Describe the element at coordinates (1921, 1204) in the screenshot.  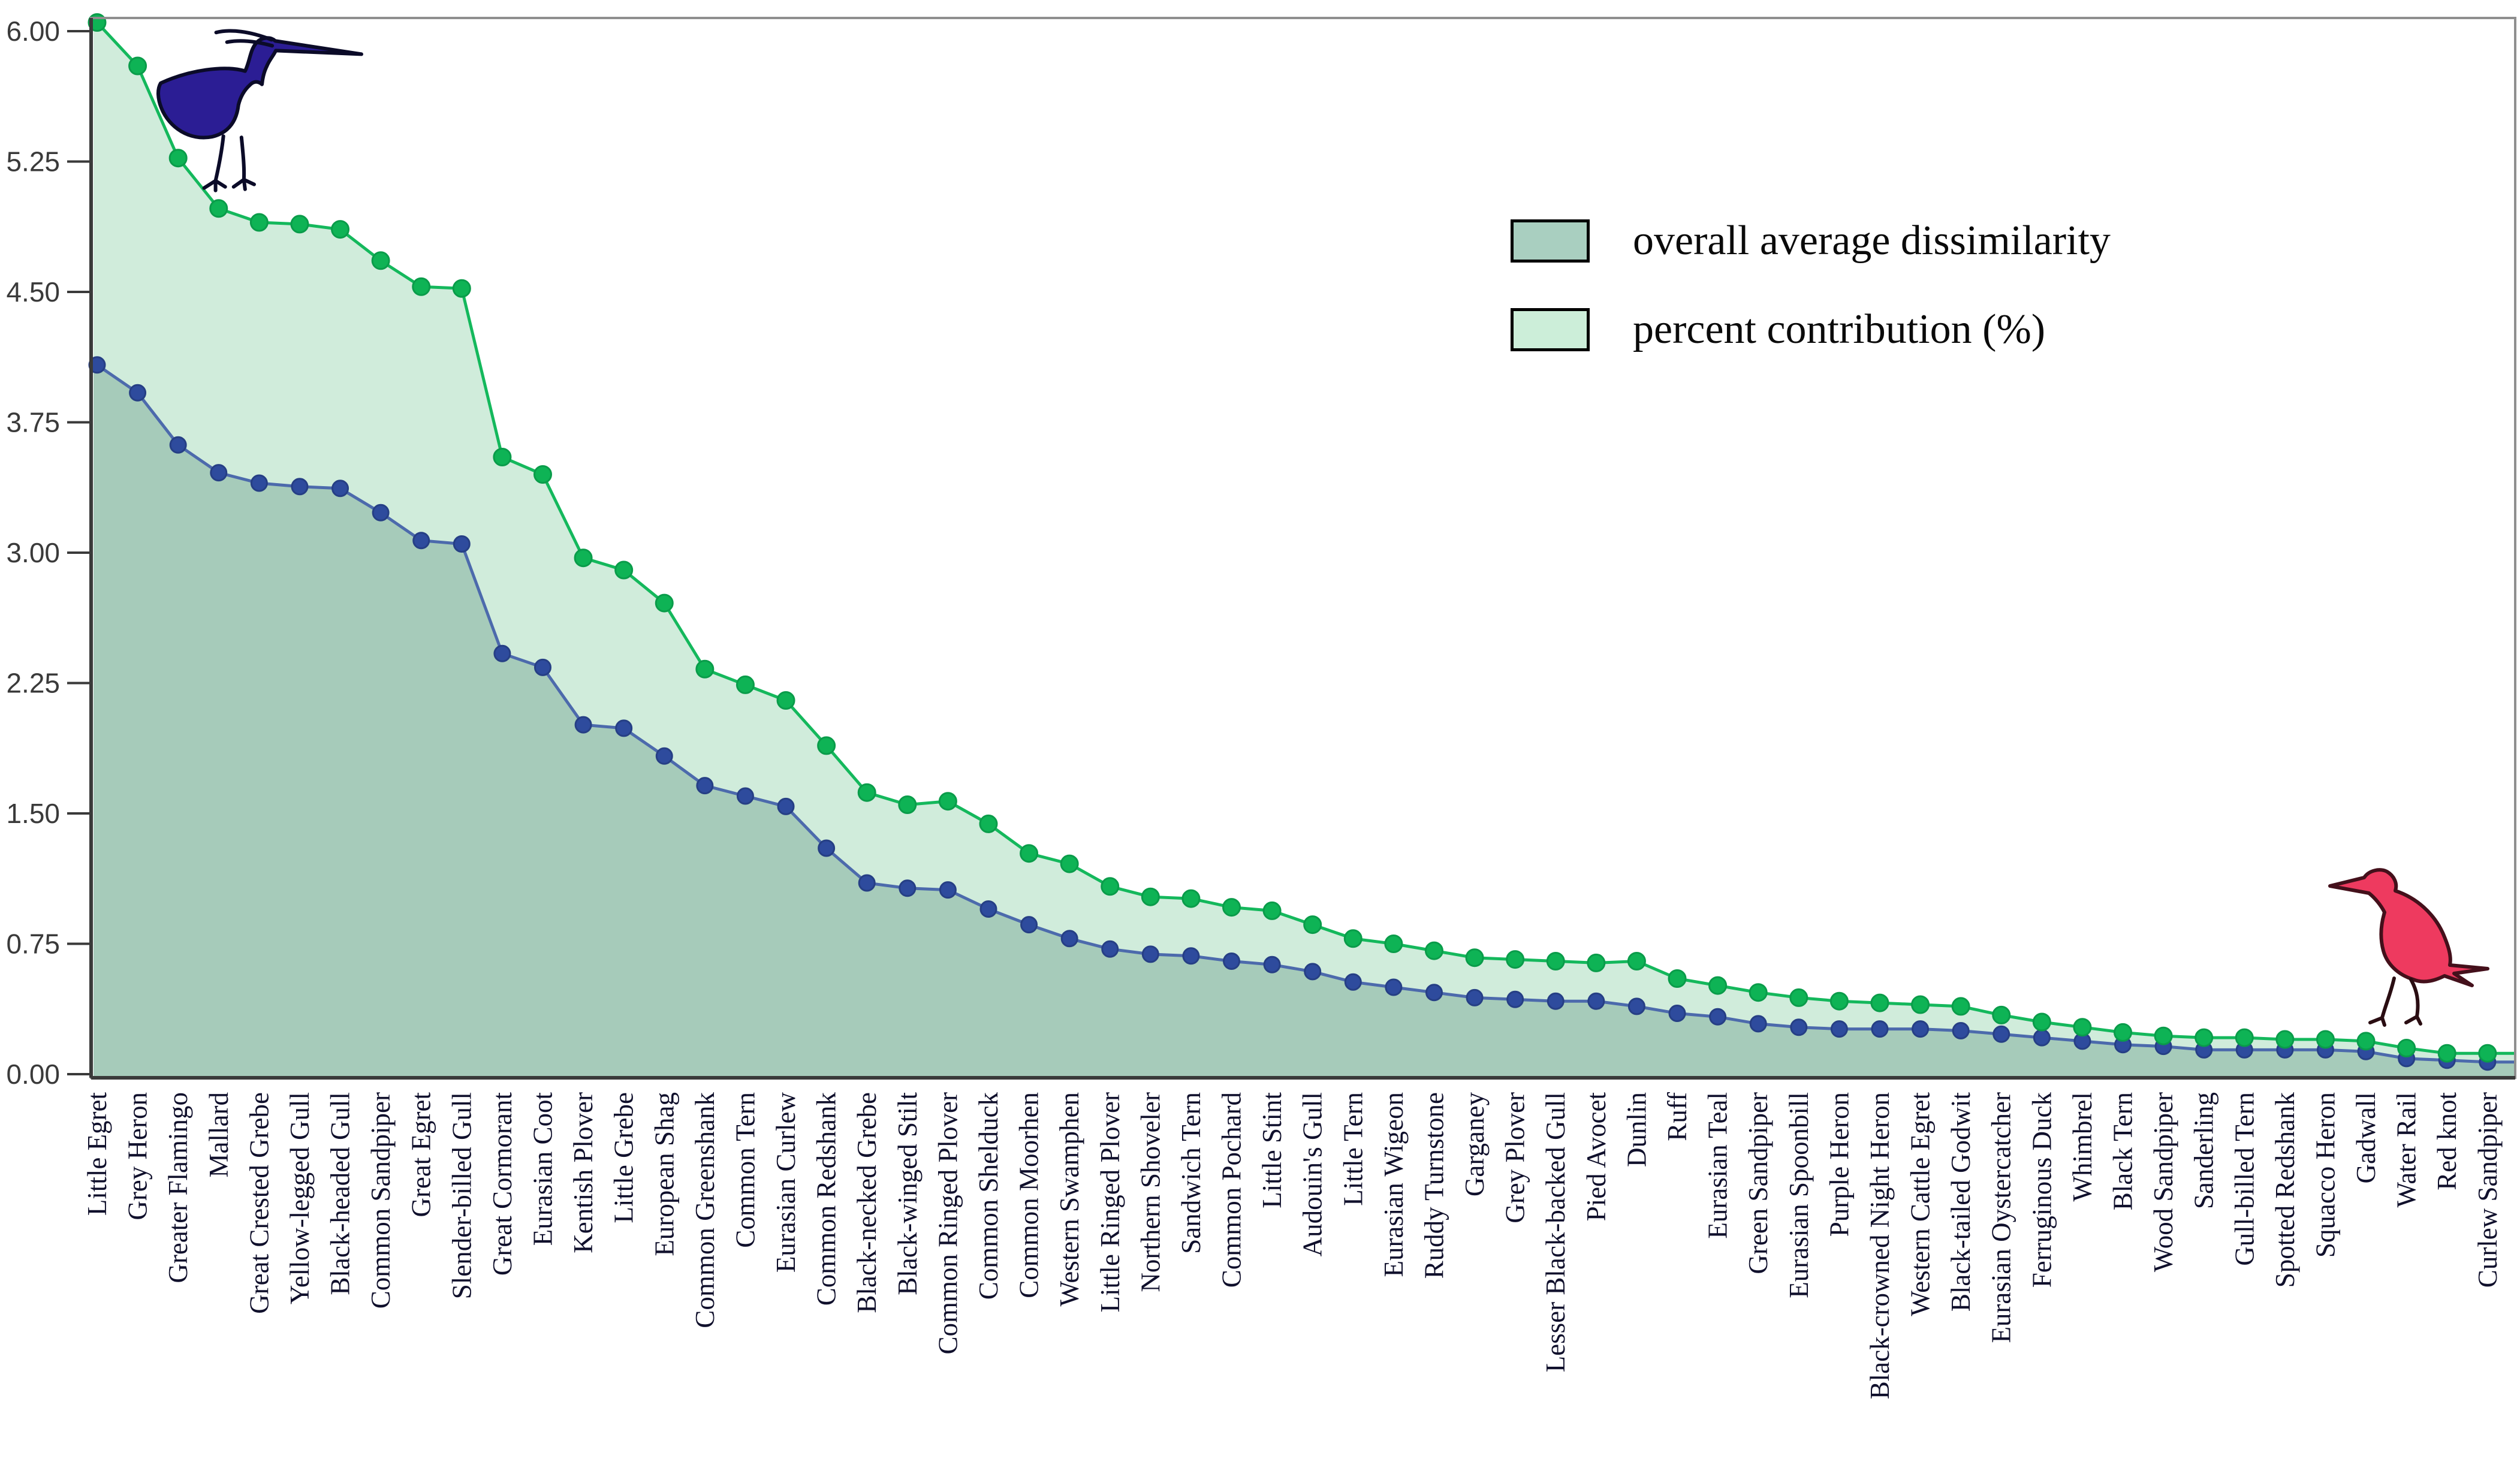
I see `x-axis-label: Western Cattle Egret` at that location.